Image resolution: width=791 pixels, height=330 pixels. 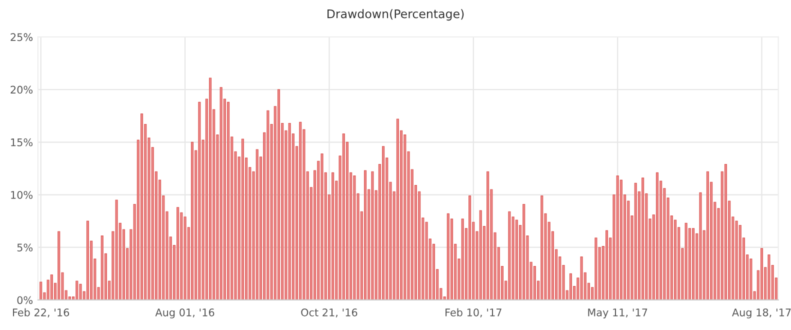 I want to click on y-tick-label: 20%, so click(x=21, y=90).